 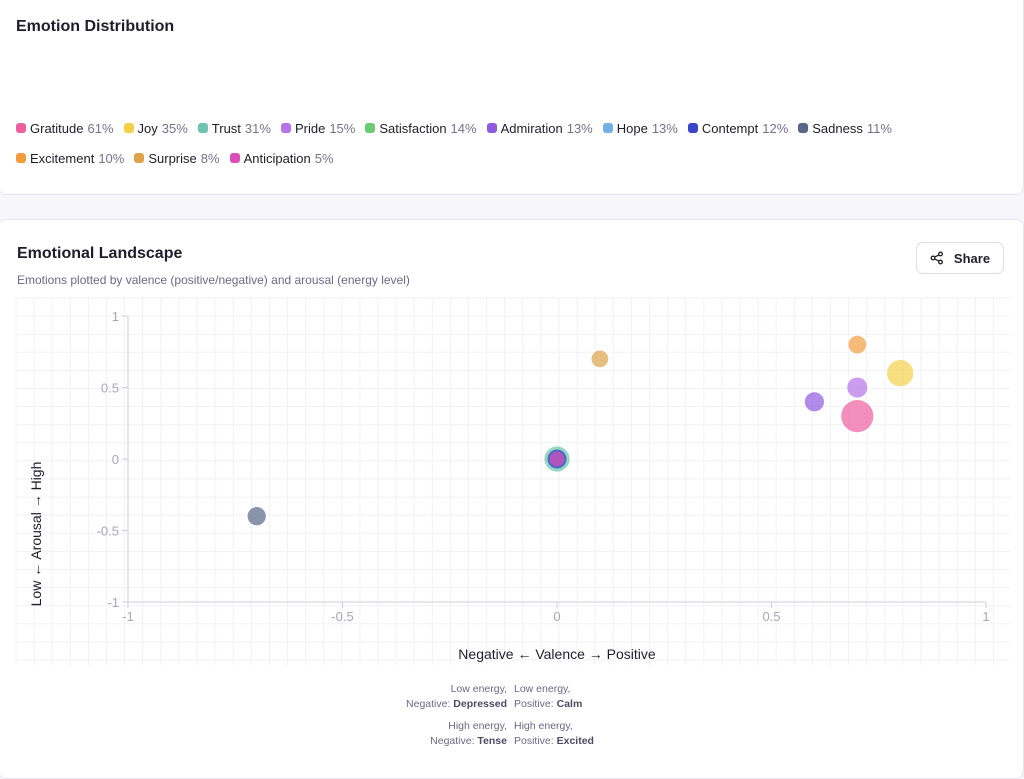 I want to click on legend-item-pride: Pride 15%, so click(x=318, y=128).